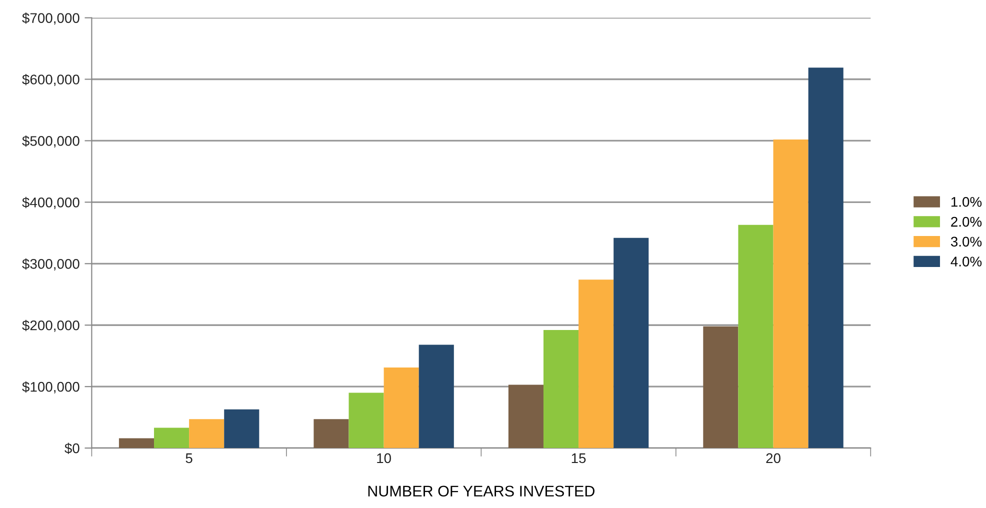  Describe the element at coordinates (966, 201) in the screenshot. I see `legend-label: 1.0%` at that location.